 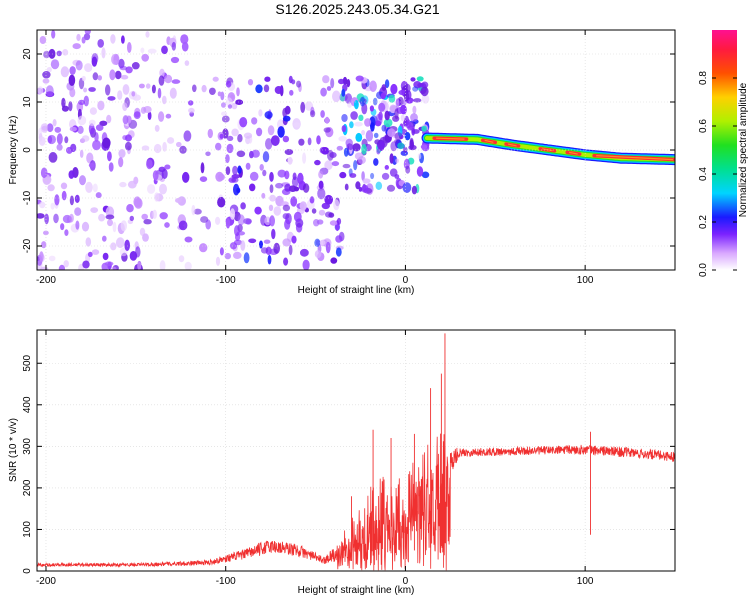 I want to click on x-tick-label: 0, so click(x=406, y=280).